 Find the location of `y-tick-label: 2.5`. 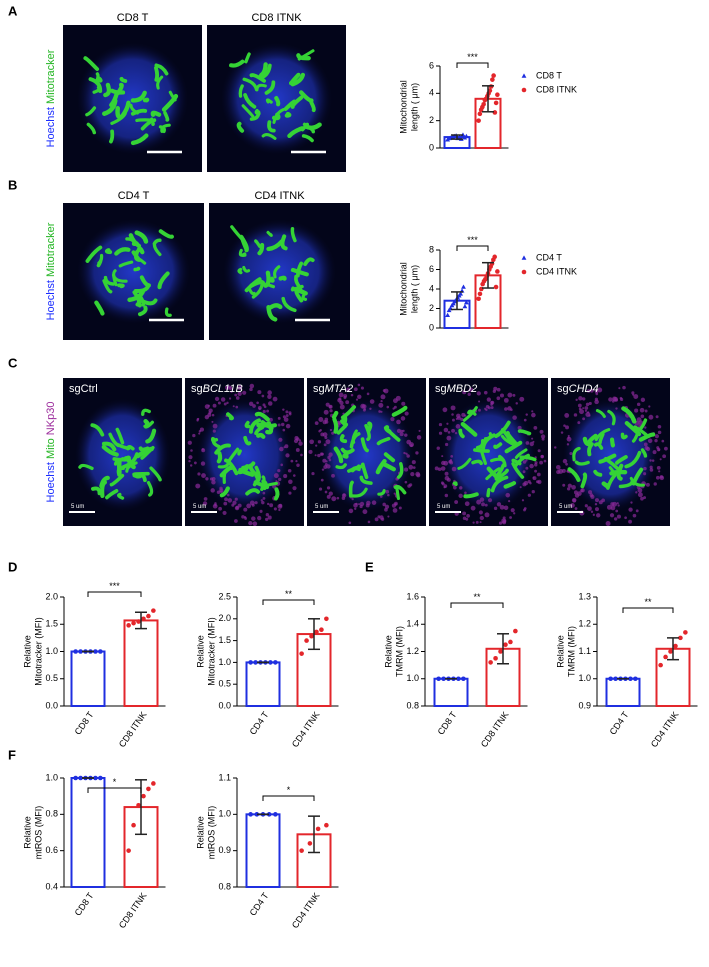

y-tick-label: 2.5 is located at coordinates (224, 596).